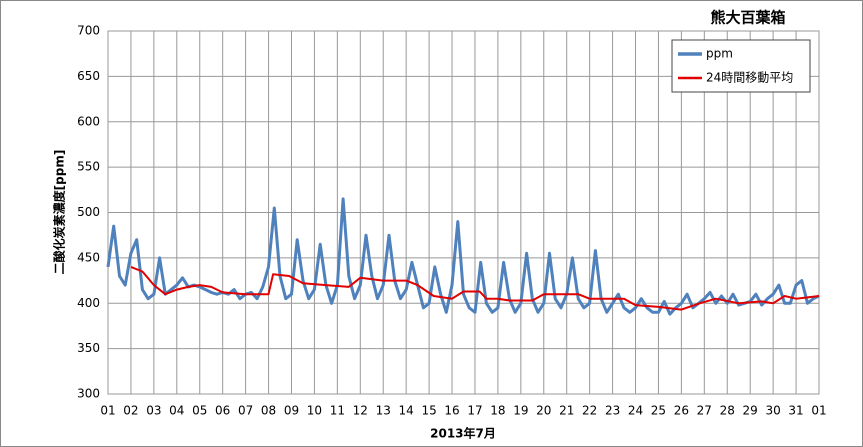 Image resolution: width=863 pixels, height=447 pixels. What do you see at coordinates (88, 167) in the screenshot?
I see `y-tick-label: 550` at bounding box center [88, 167].